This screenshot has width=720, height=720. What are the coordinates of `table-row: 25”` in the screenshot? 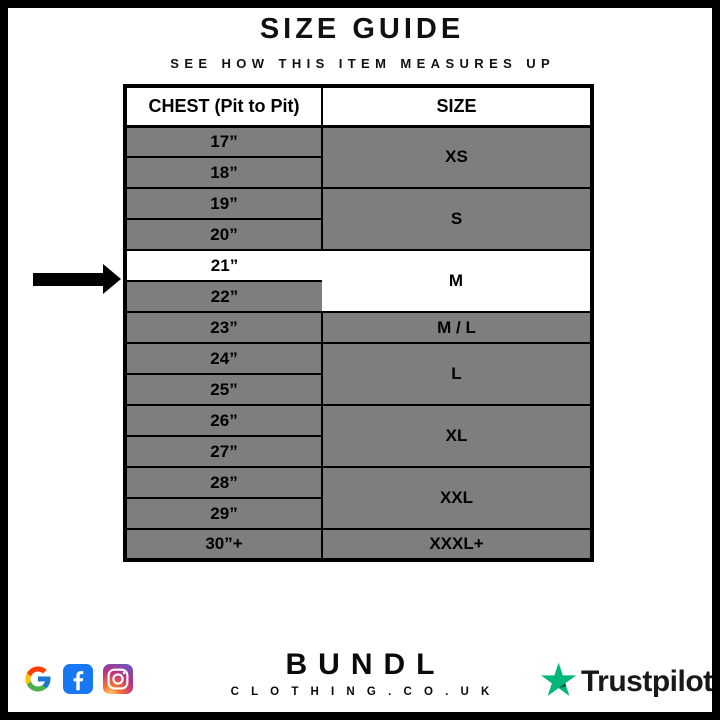 It's located at (358, 389).